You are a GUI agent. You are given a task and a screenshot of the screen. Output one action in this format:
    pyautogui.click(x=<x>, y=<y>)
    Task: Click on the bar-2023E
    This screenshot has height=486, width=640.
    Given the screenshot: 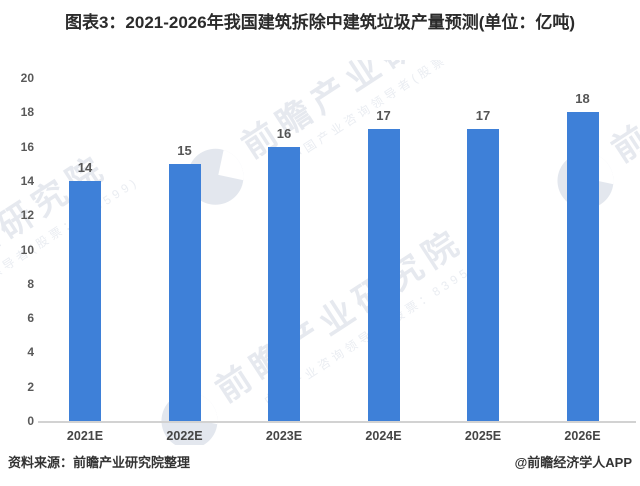 What is the action you would take?
    pyautogui.click(x=284, y=283)
    